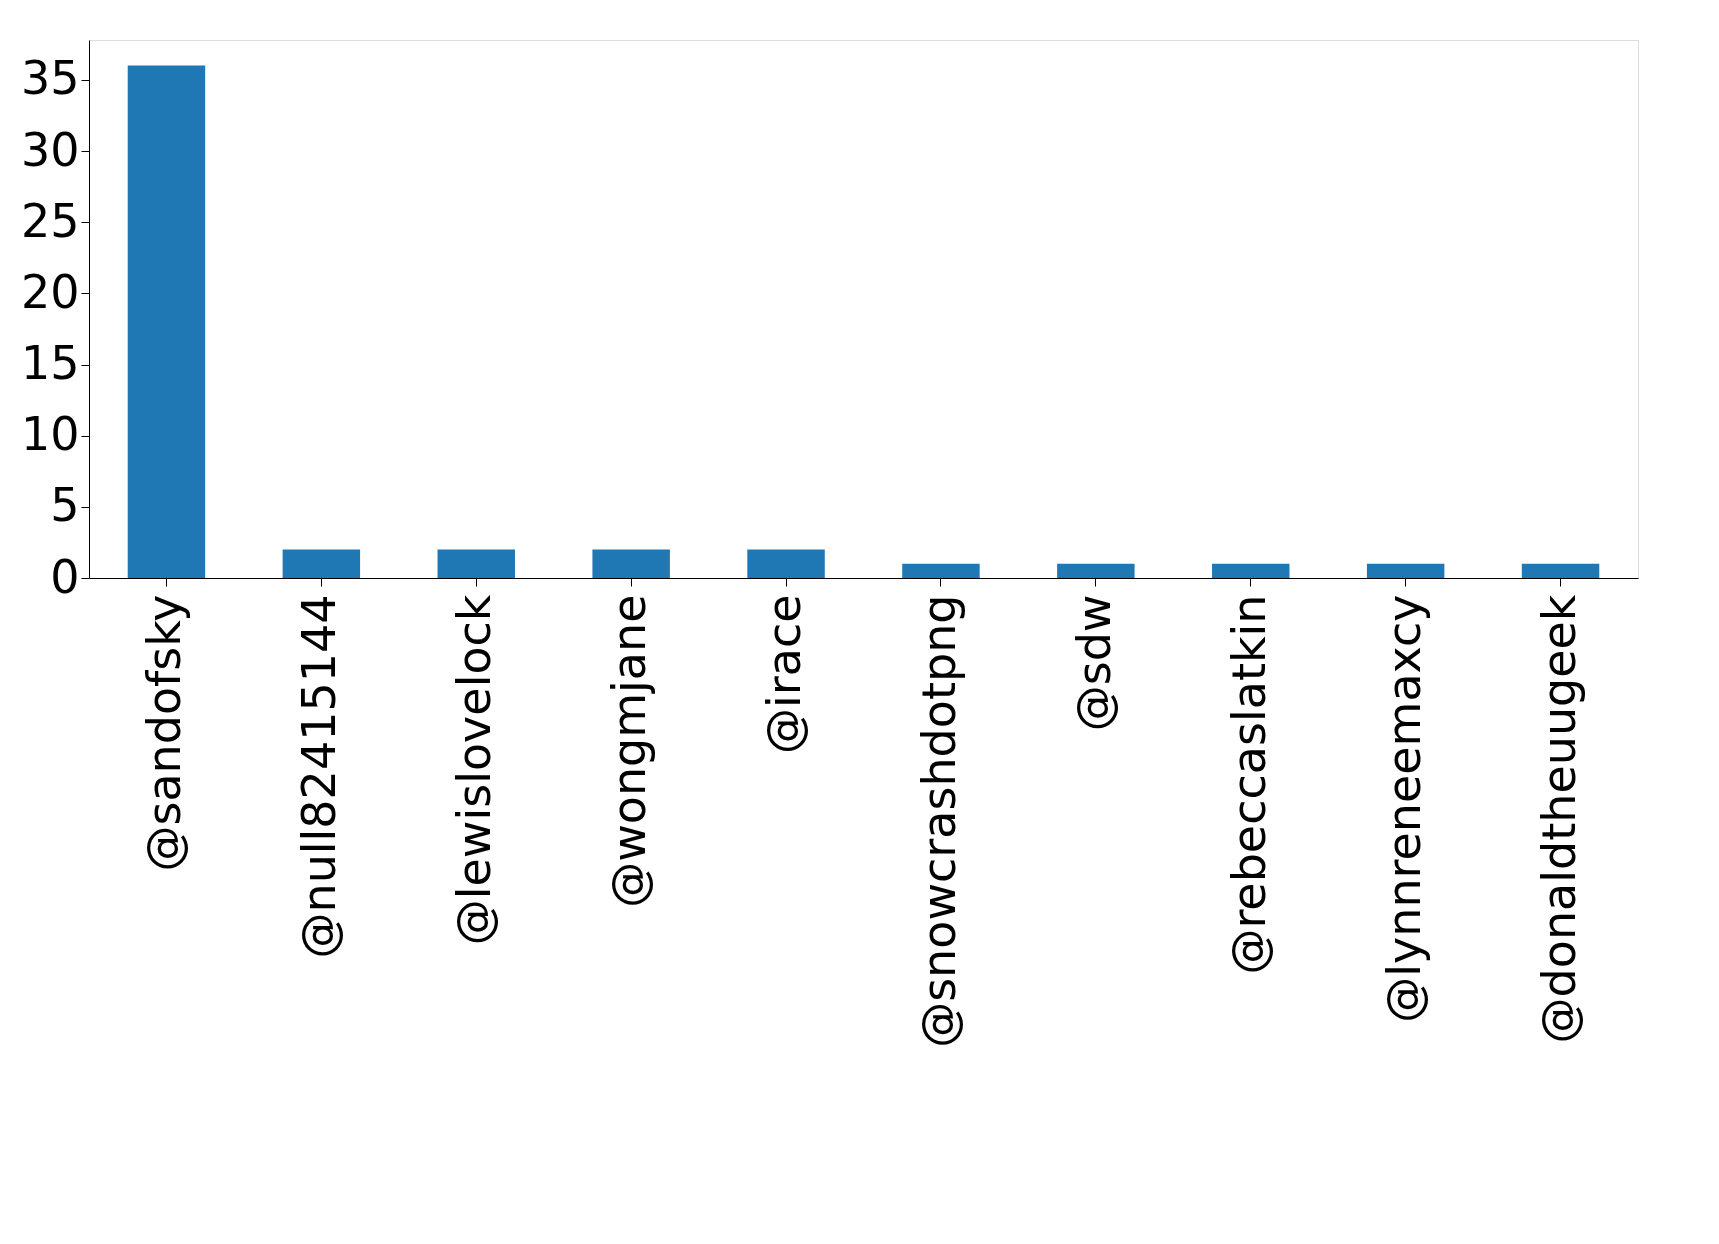  I want to click on x-tick-label: @irace, so click(784, 674).